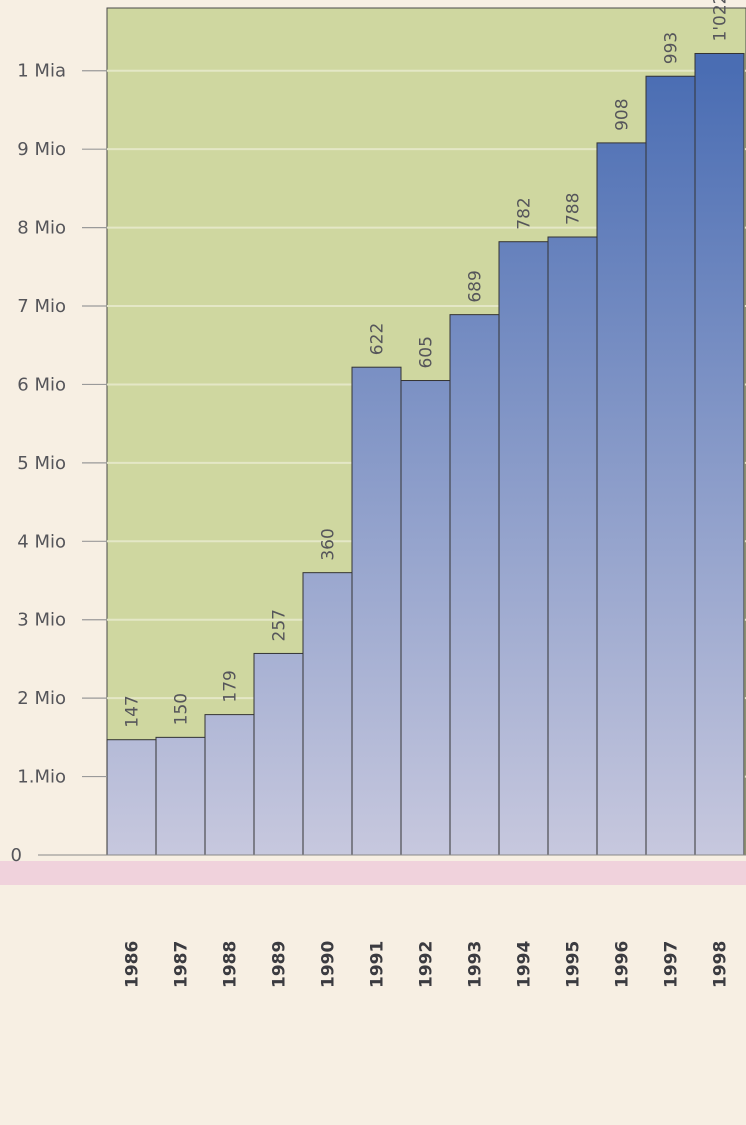  What do you see at coordinates (41, 698) in the screenshot?
I see `y-tick-label: 2 Mio` at bounding box center [41, 698].